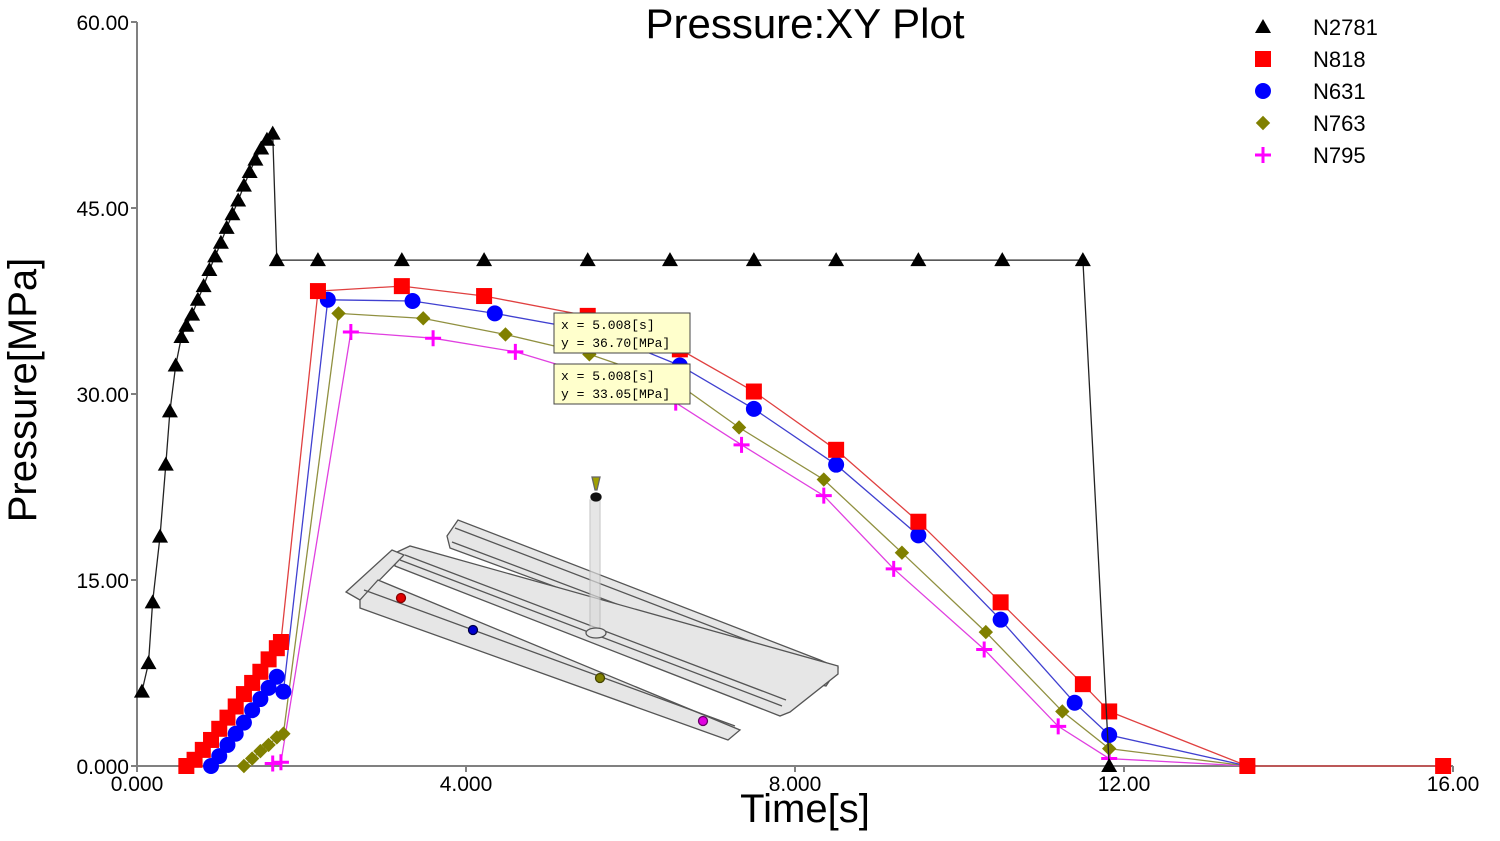 The height and width of the screenshot is (841, 1500). I want to click on legend-item-N795: N795, so click(1310, 155).